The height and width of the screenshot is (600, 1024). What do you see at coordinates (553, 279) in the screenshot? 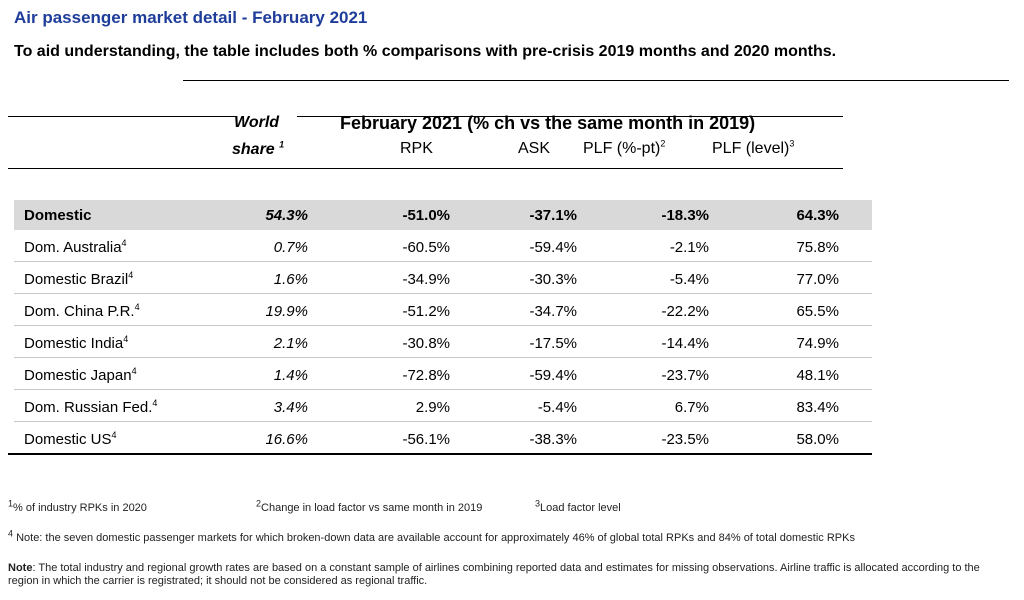
I see `ask-cell: -30.3%` at bounding box center [553, 279].